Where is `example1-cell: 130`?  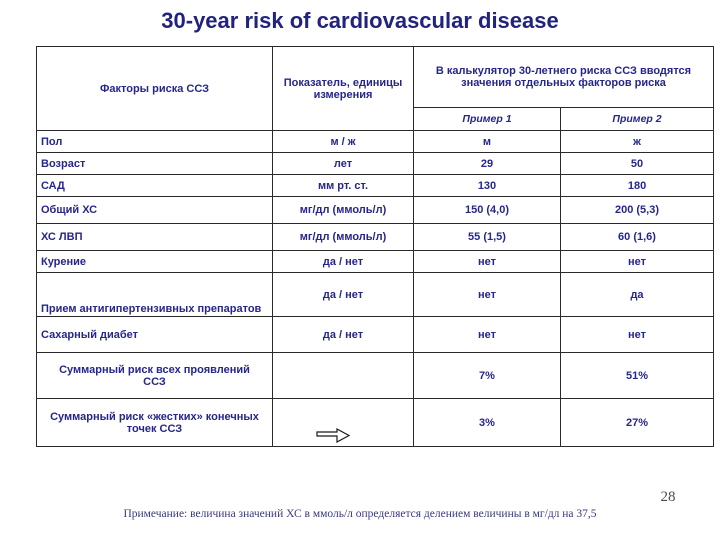 example1-cell: 130 is located at coordinates (487, 185).